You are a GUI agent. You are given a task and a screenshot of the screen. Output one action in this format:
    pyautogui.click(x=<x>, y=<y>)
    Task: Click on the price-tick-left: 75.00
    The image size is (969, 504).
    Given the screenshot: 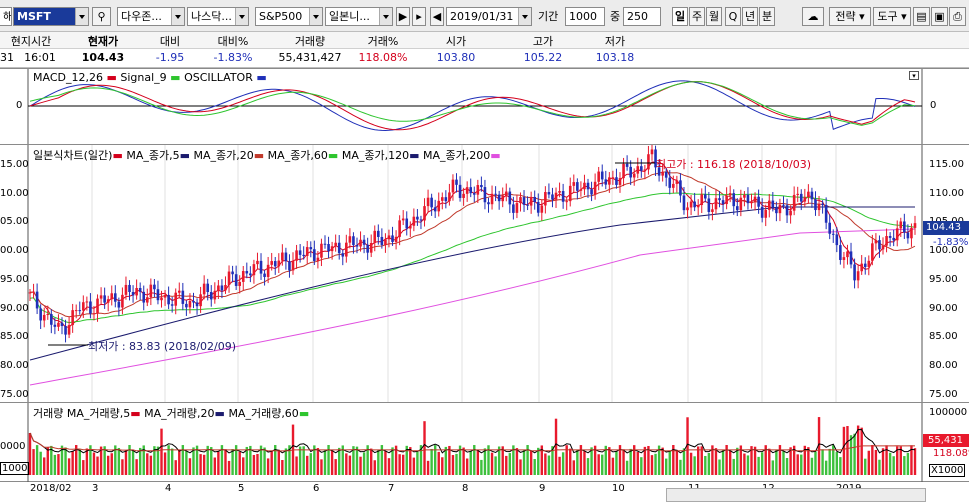 What is the action you would take?
    pyautogui.click(x=14, y=394)
    